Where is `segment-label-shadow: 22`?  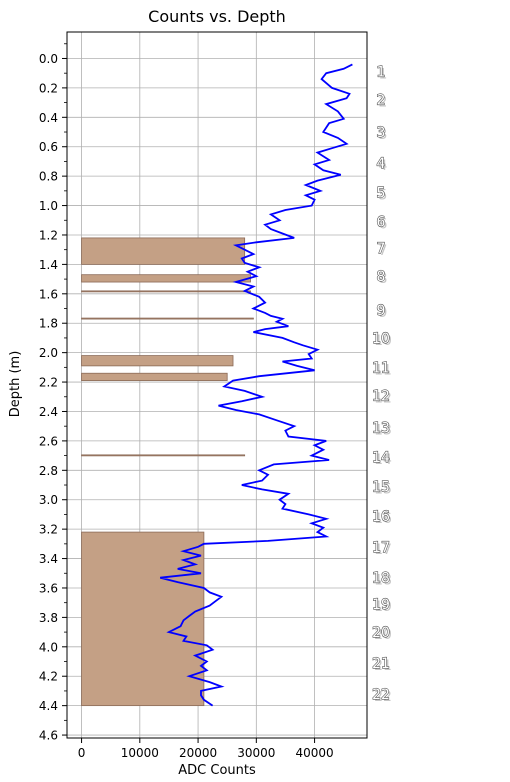 segment-label-shadow: 22 is located at coordinates (383, 697).